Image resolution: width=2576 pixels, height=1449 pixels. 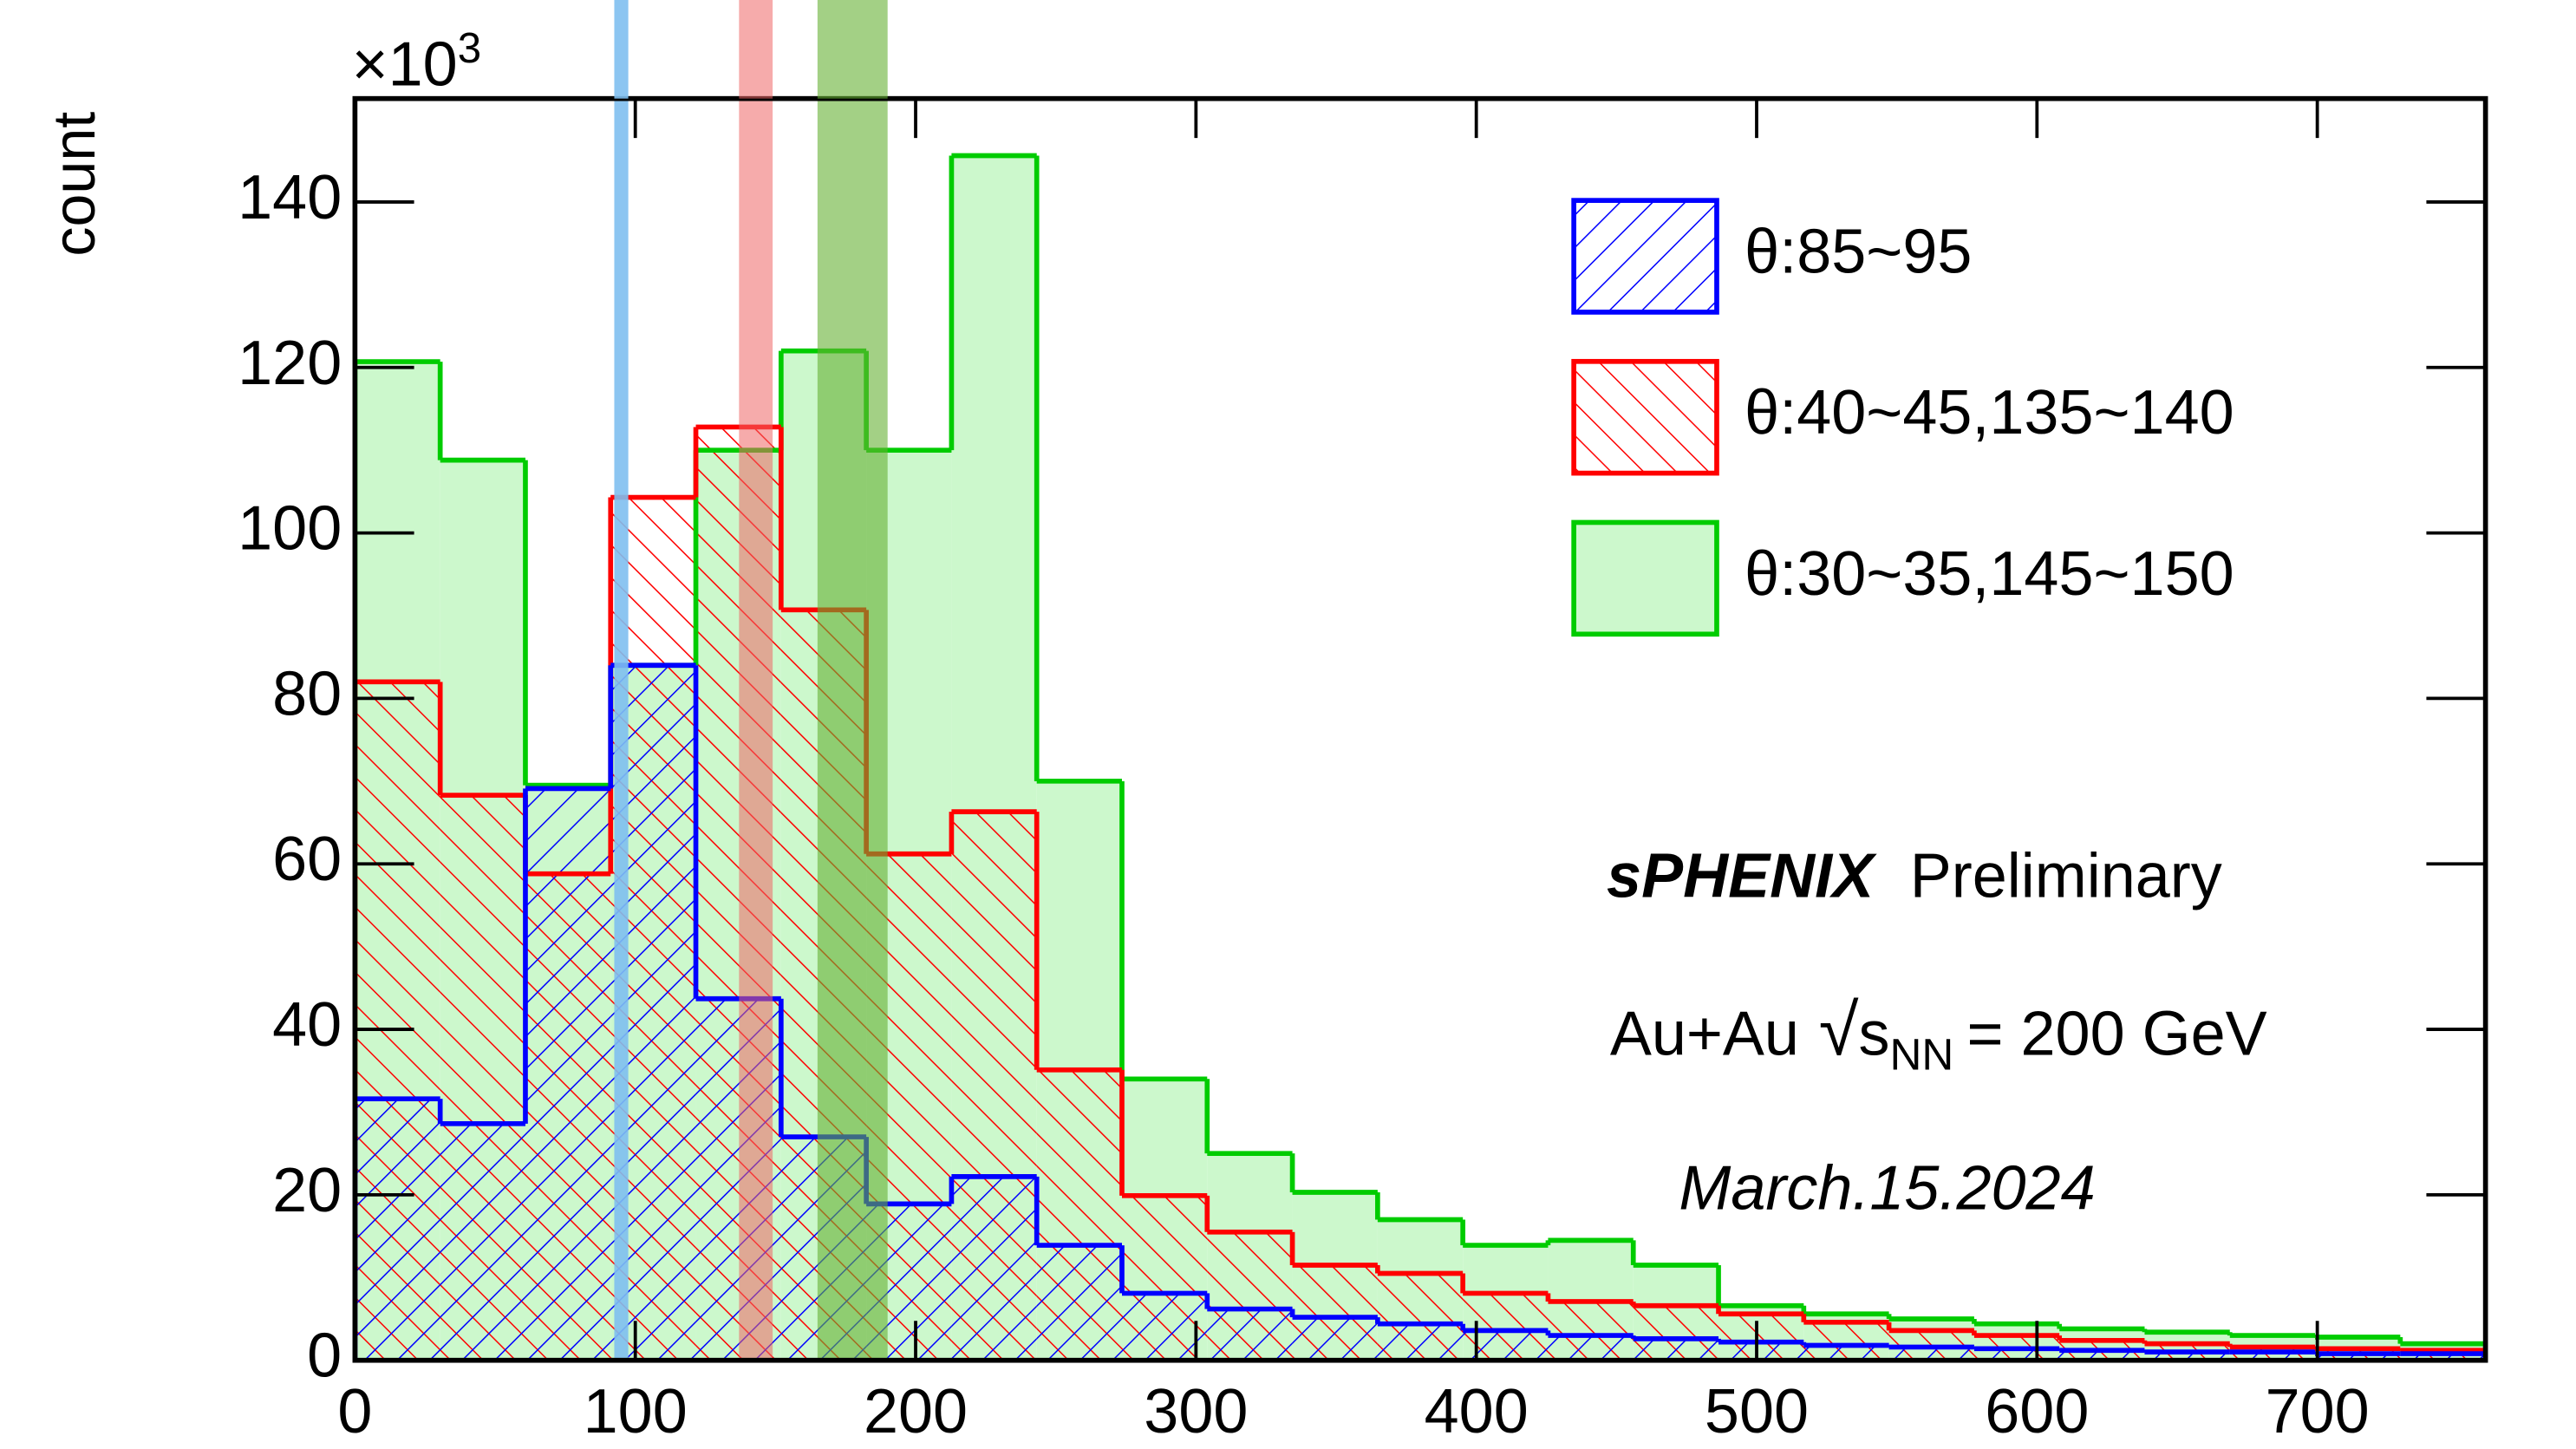 I want to click on energy-subscript: NN, so click(x=1921, y=1054).